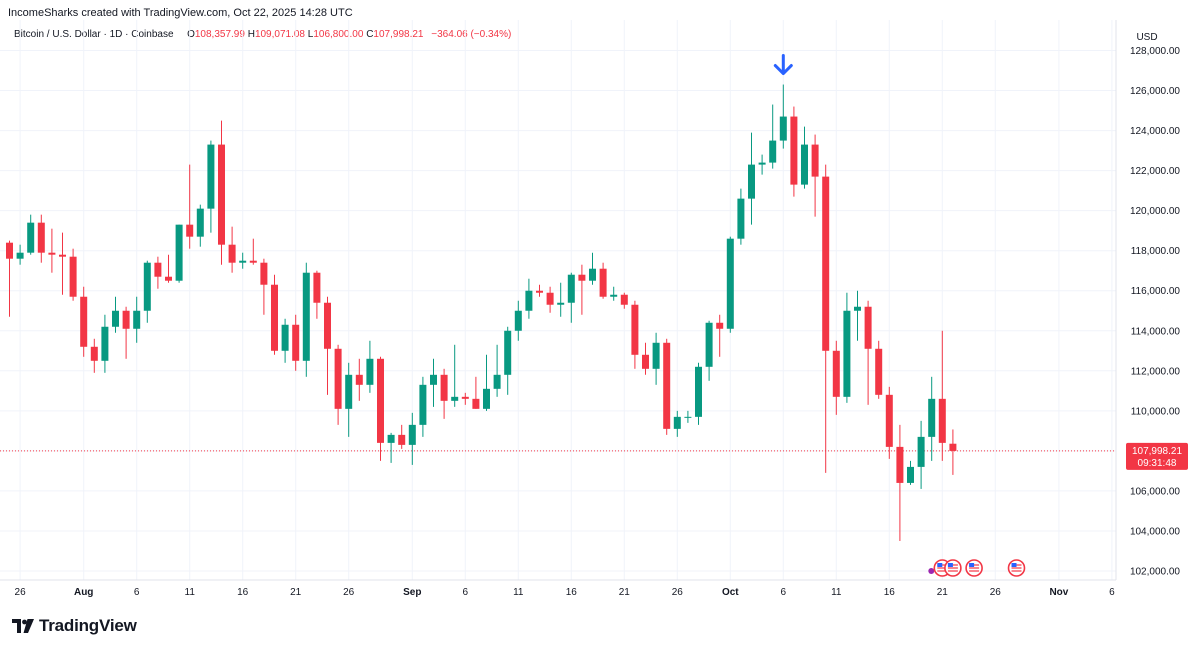  Describe the element at coordinates (931, 571) in the screenshot. I see `event-dot-icon` at that location.